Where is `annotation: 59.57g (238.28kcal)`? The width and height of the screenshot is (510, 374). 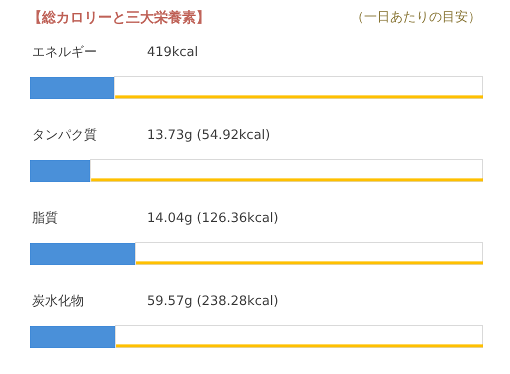 annotation: 59.57g (238.28kcal) is located at coordinates (212, 301).